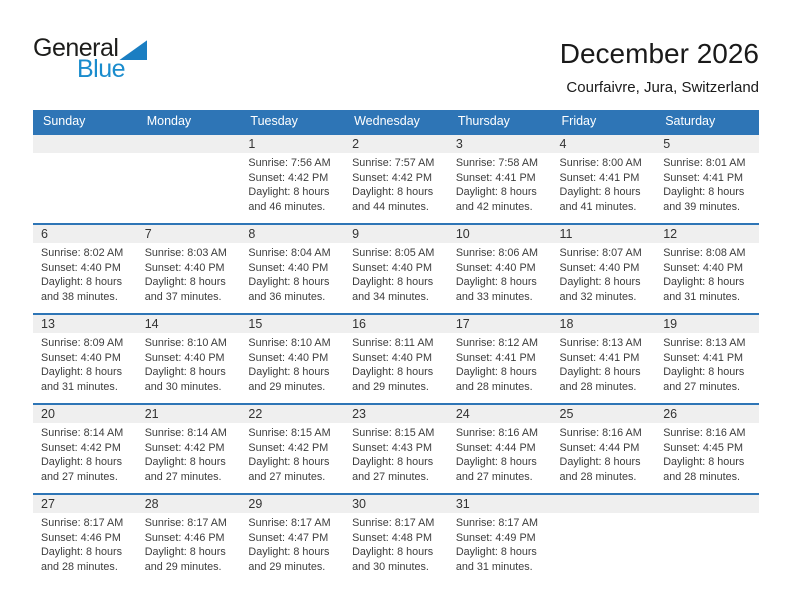 This screenshot has height=612, width=792. I want to click on day-number: 14, so click(188, 324).